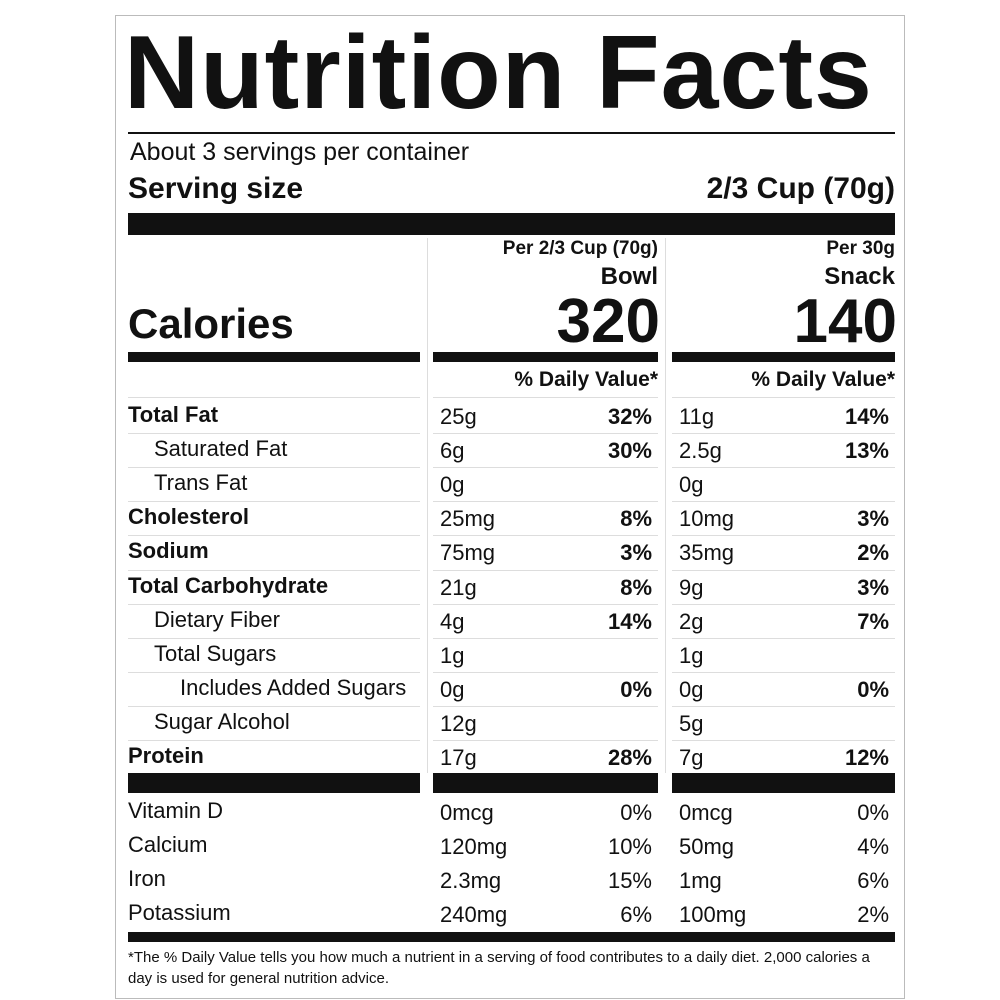 This screenshot has height=1000, width=1000. What do you see at coordinates (458, 587) in the screenshot?
I see `amount: 21g` at bounding box center [458, 587].